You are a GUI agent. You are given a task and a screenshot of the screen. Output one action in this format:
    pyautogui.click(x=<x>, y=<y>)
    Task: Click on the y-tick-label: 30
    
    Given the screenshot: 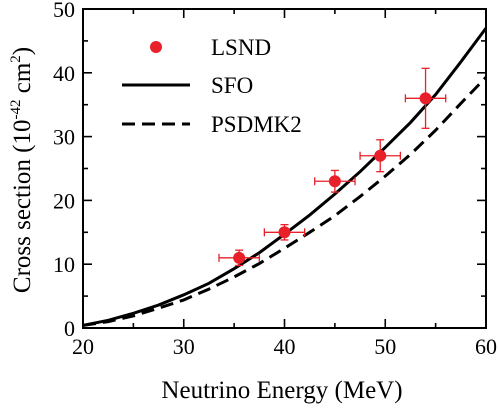 What is the action you would take?
    pyautogui.click(x=64, y=137)
    